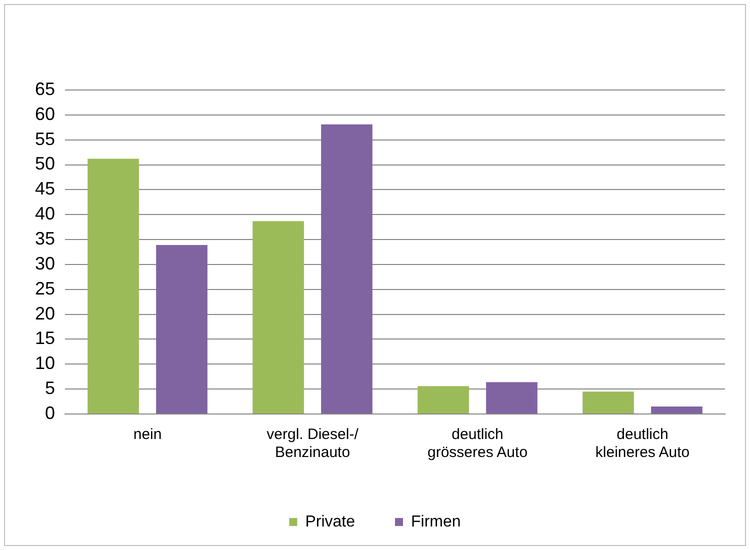 This screenshot has height=550, width=750. I want to click on y-tick-label: 10, so click(45, 363).